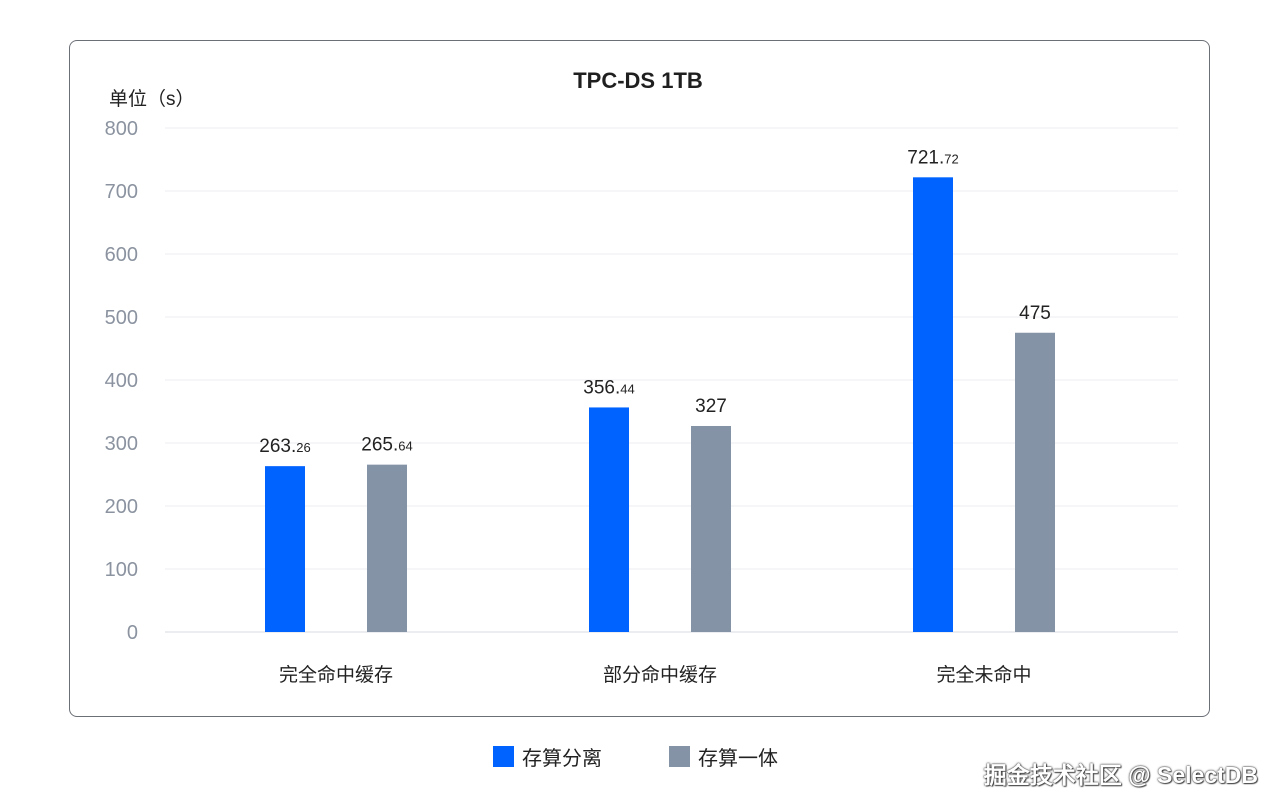  I want to click on y-tick-label: 700, so click(121, 192).